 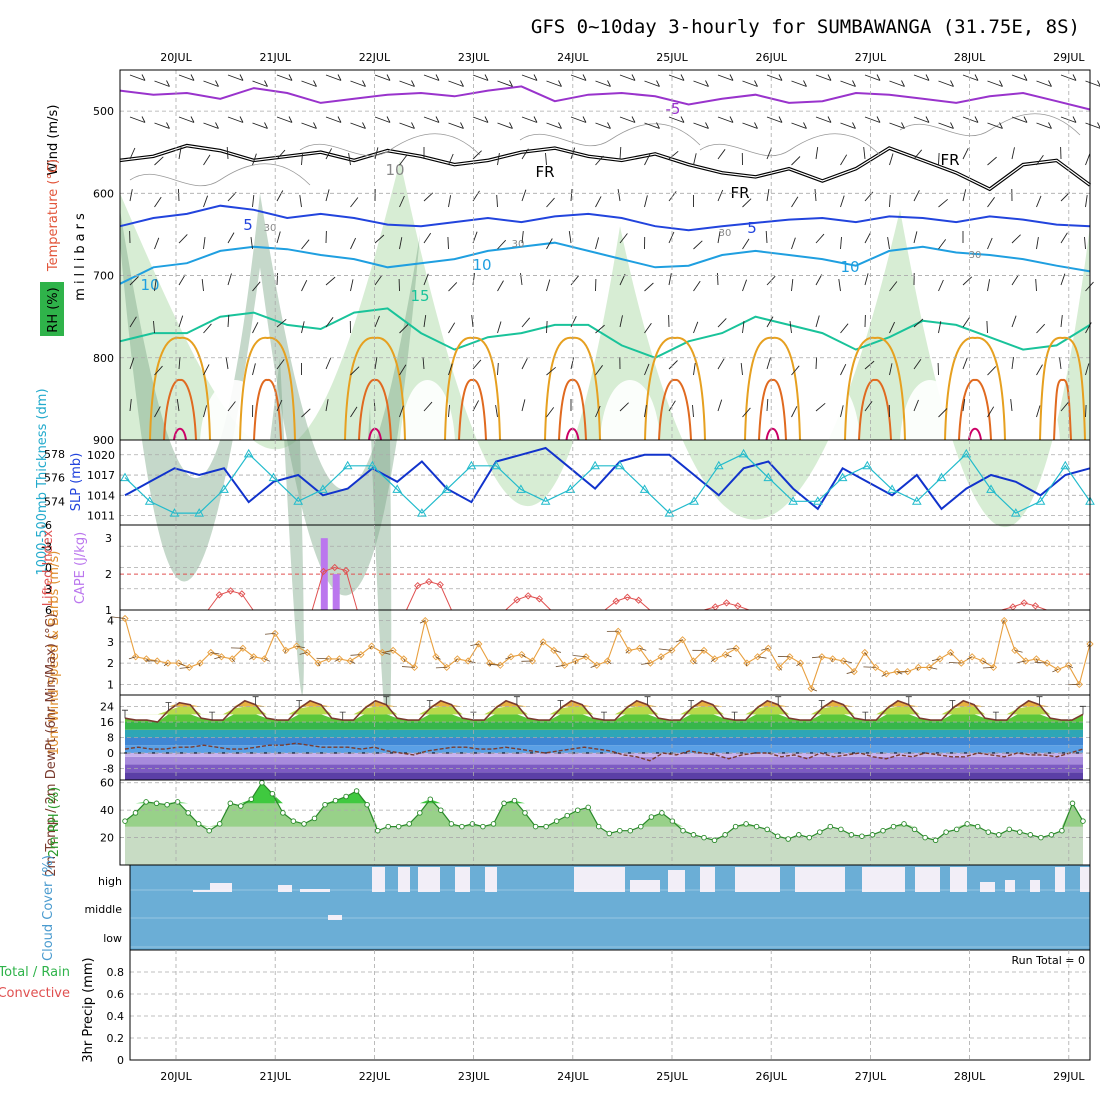 I want to click on isotherm-label: 30, so click(x=270, y=228).